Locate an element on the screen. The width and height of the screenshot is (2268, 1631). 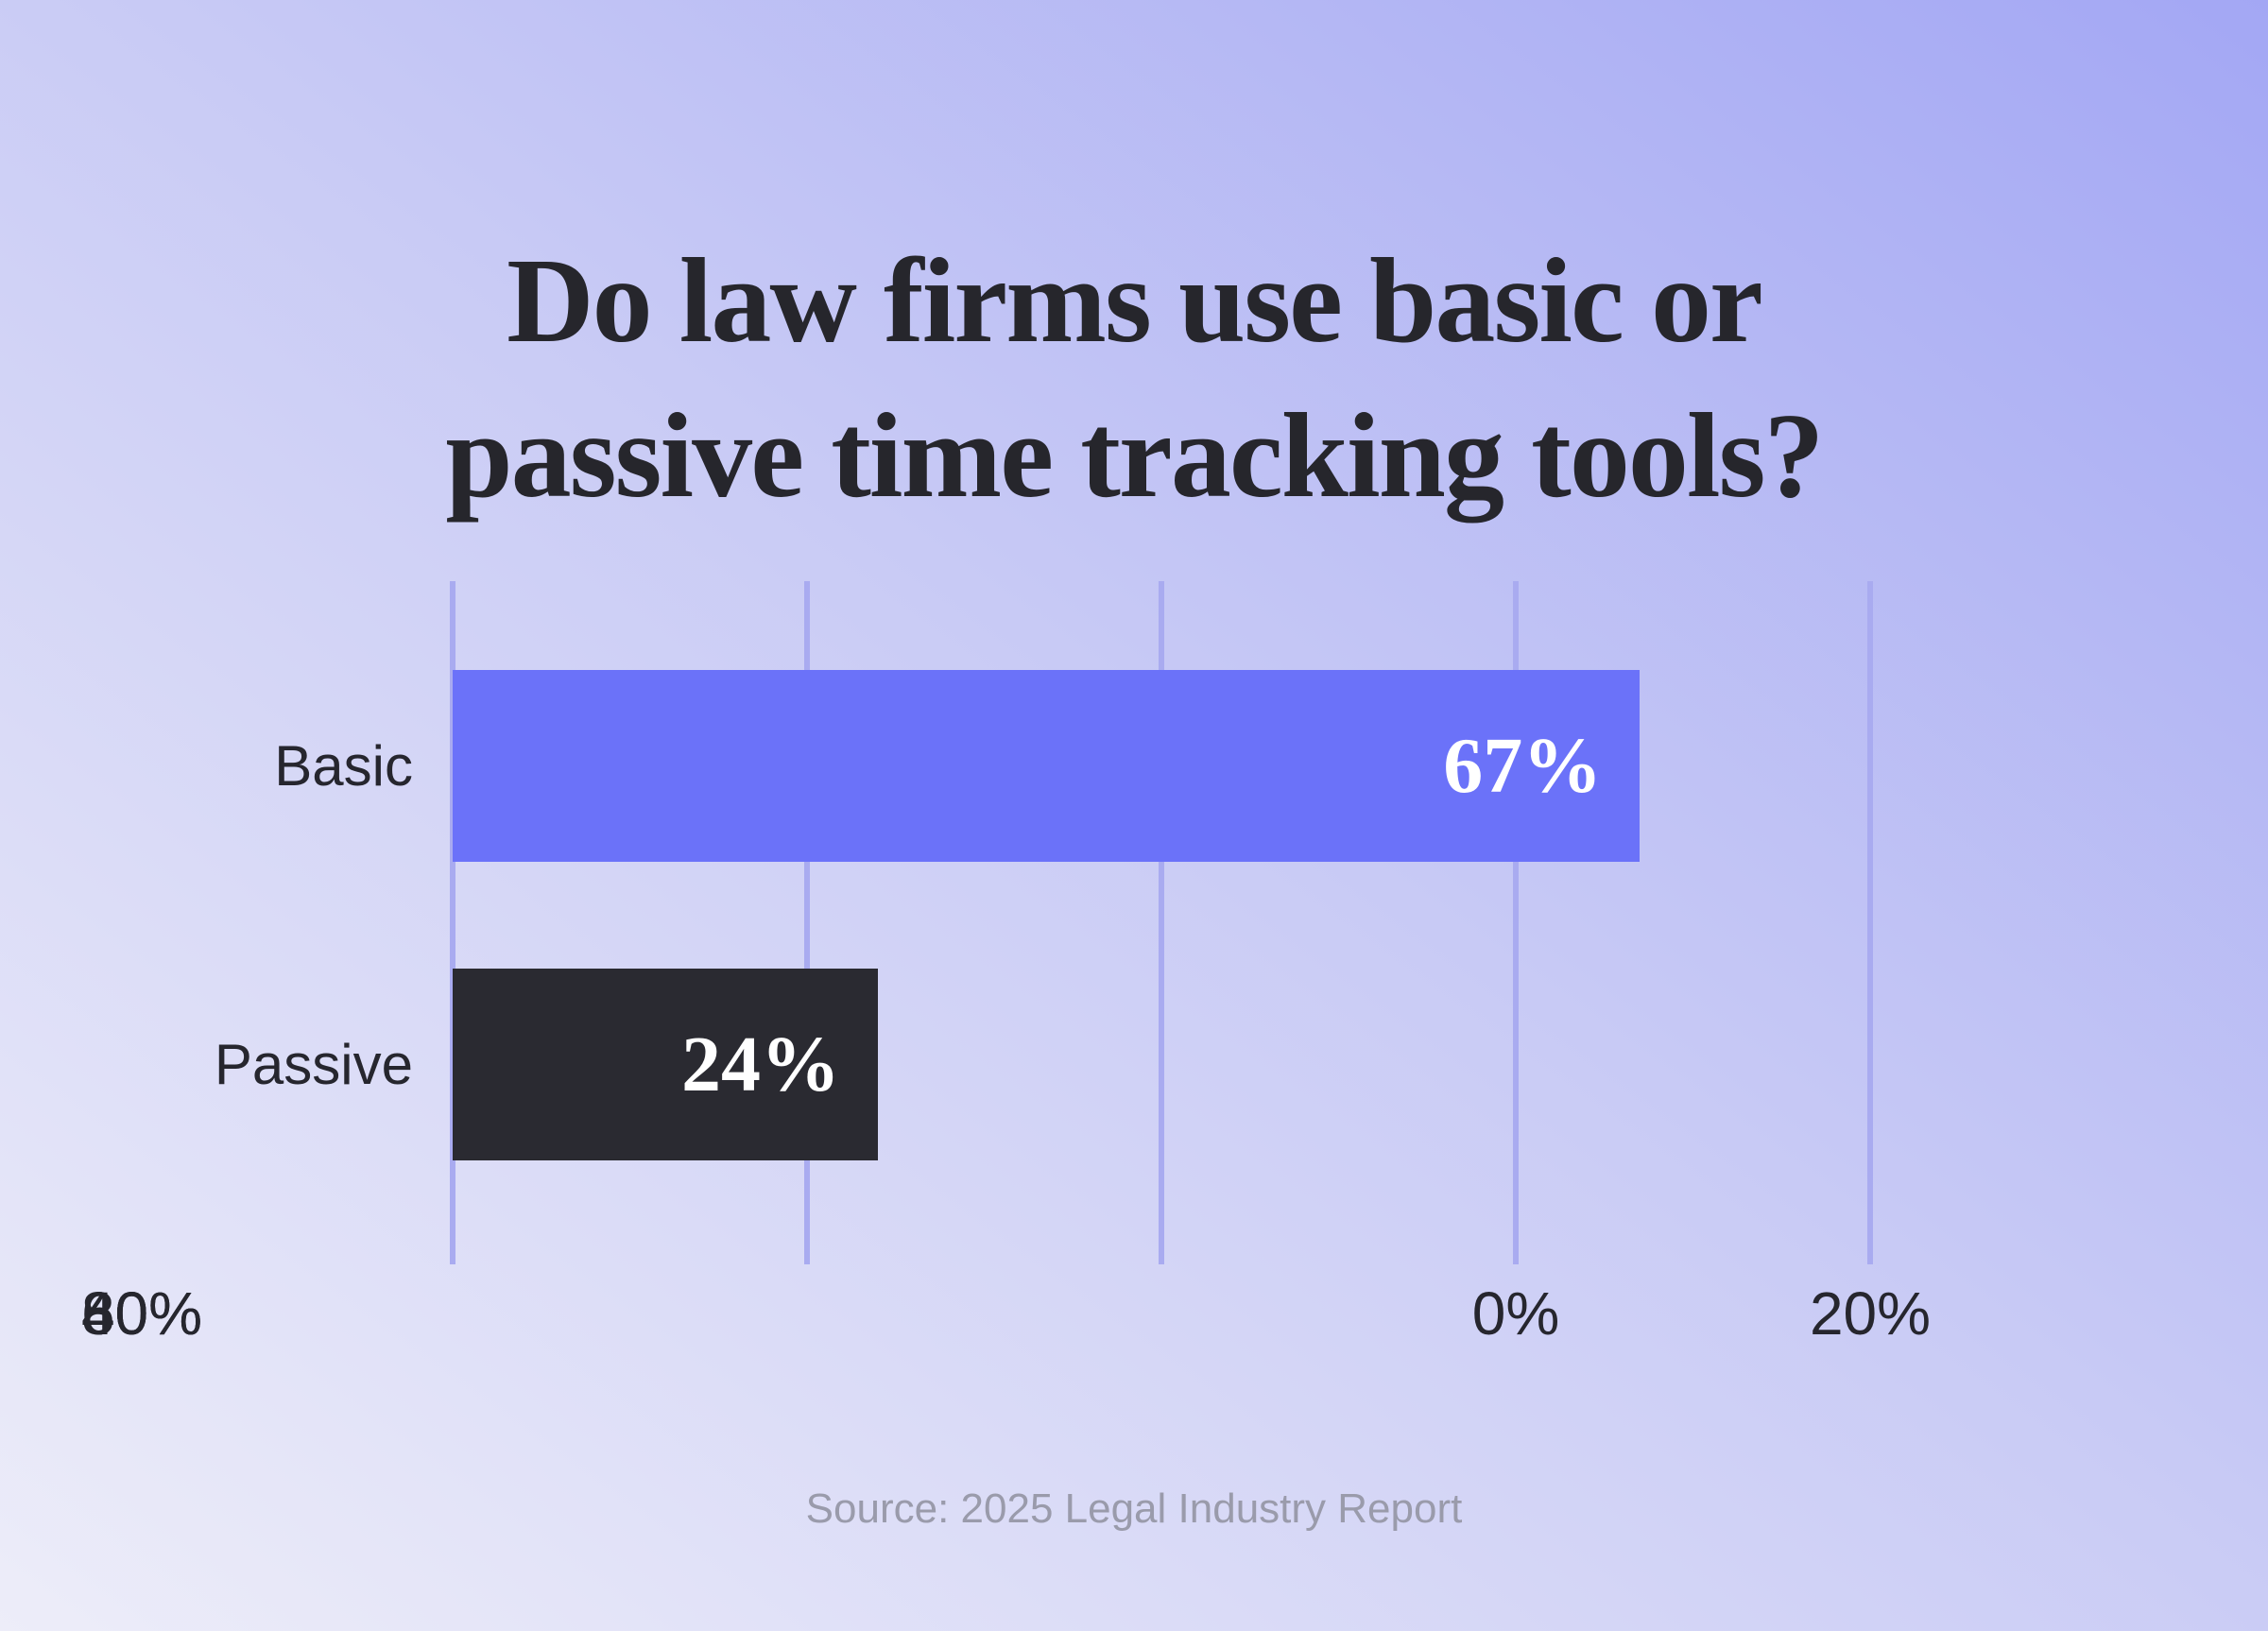
x-axis-tick-label: 20% is located at coordinates (1870, 1313).